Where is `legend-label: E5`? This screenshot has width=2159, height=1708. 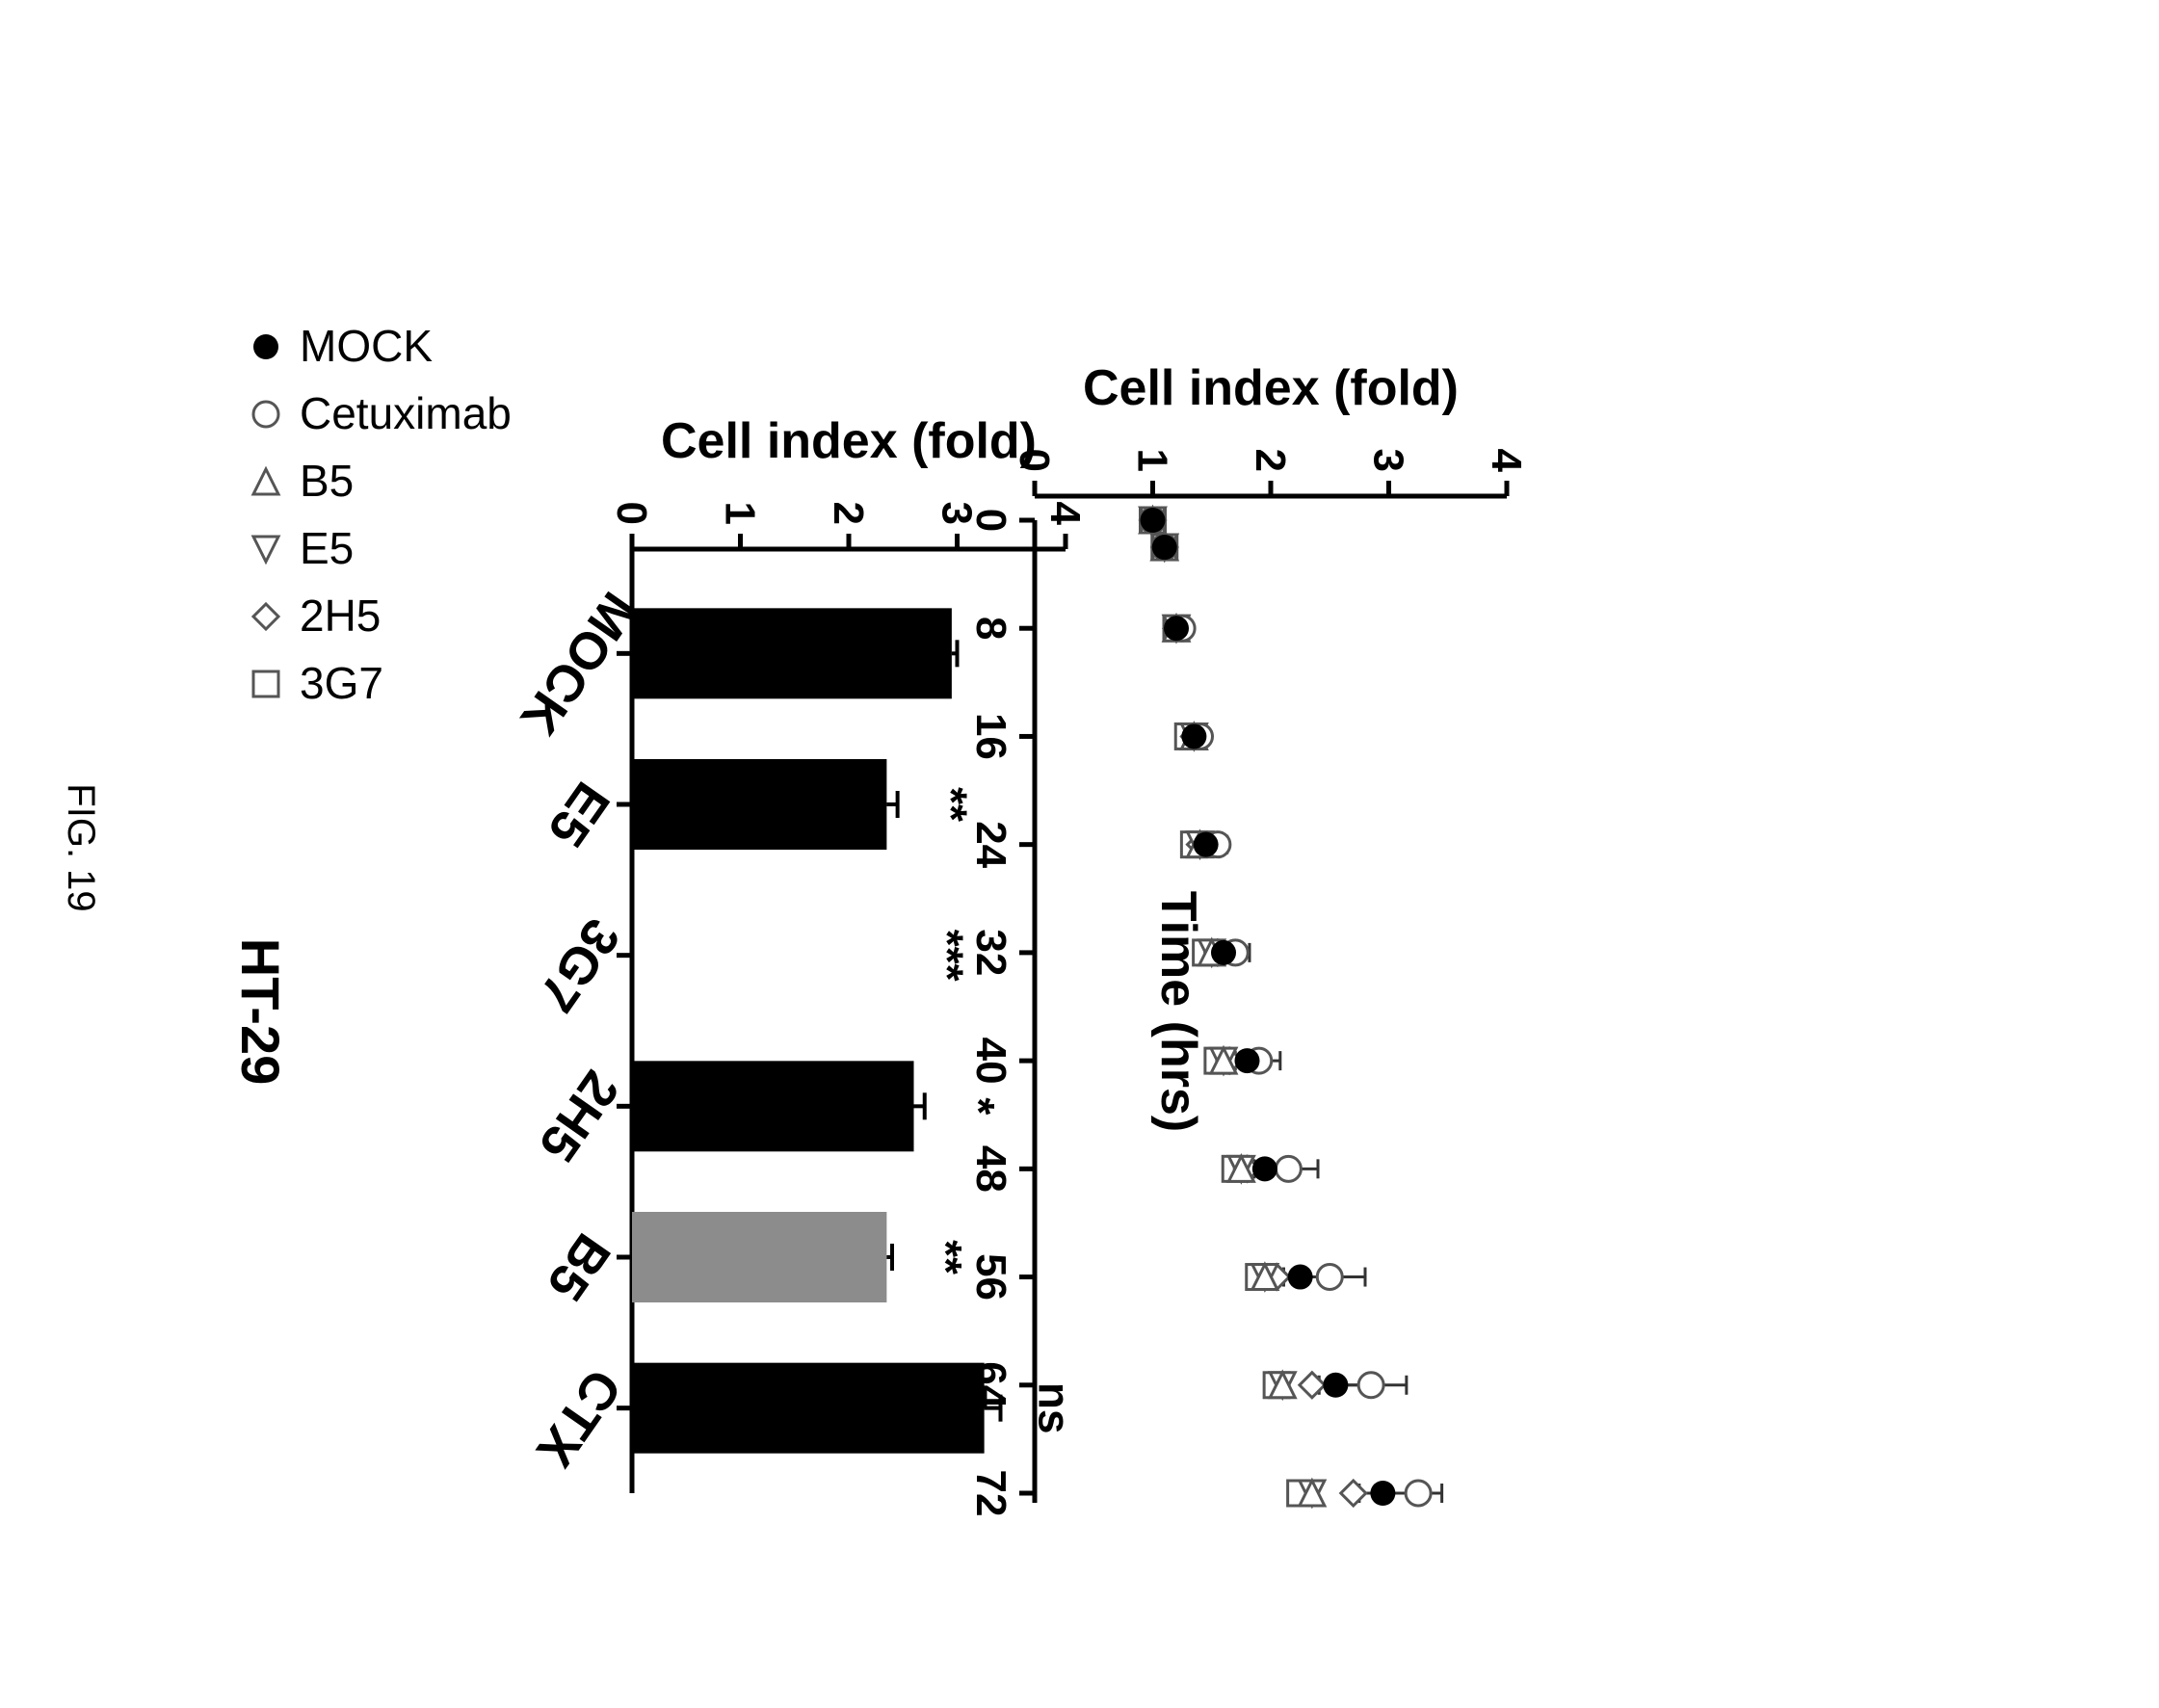 legend-label: E5 is located at coordinates (327, 548).